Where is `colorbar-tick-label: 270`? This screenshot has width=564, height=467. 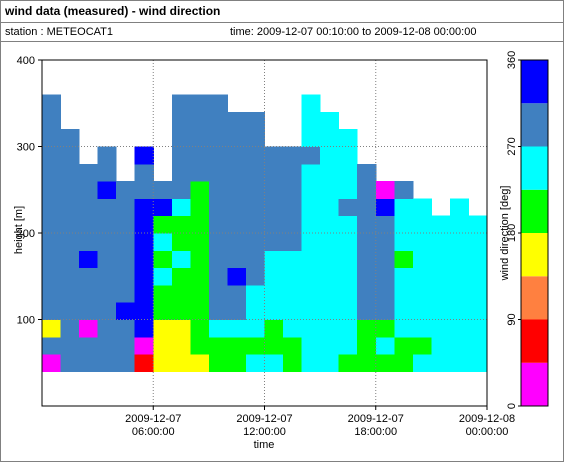 colorbar-tick-label: 270 is located at coordinates (512, 146).